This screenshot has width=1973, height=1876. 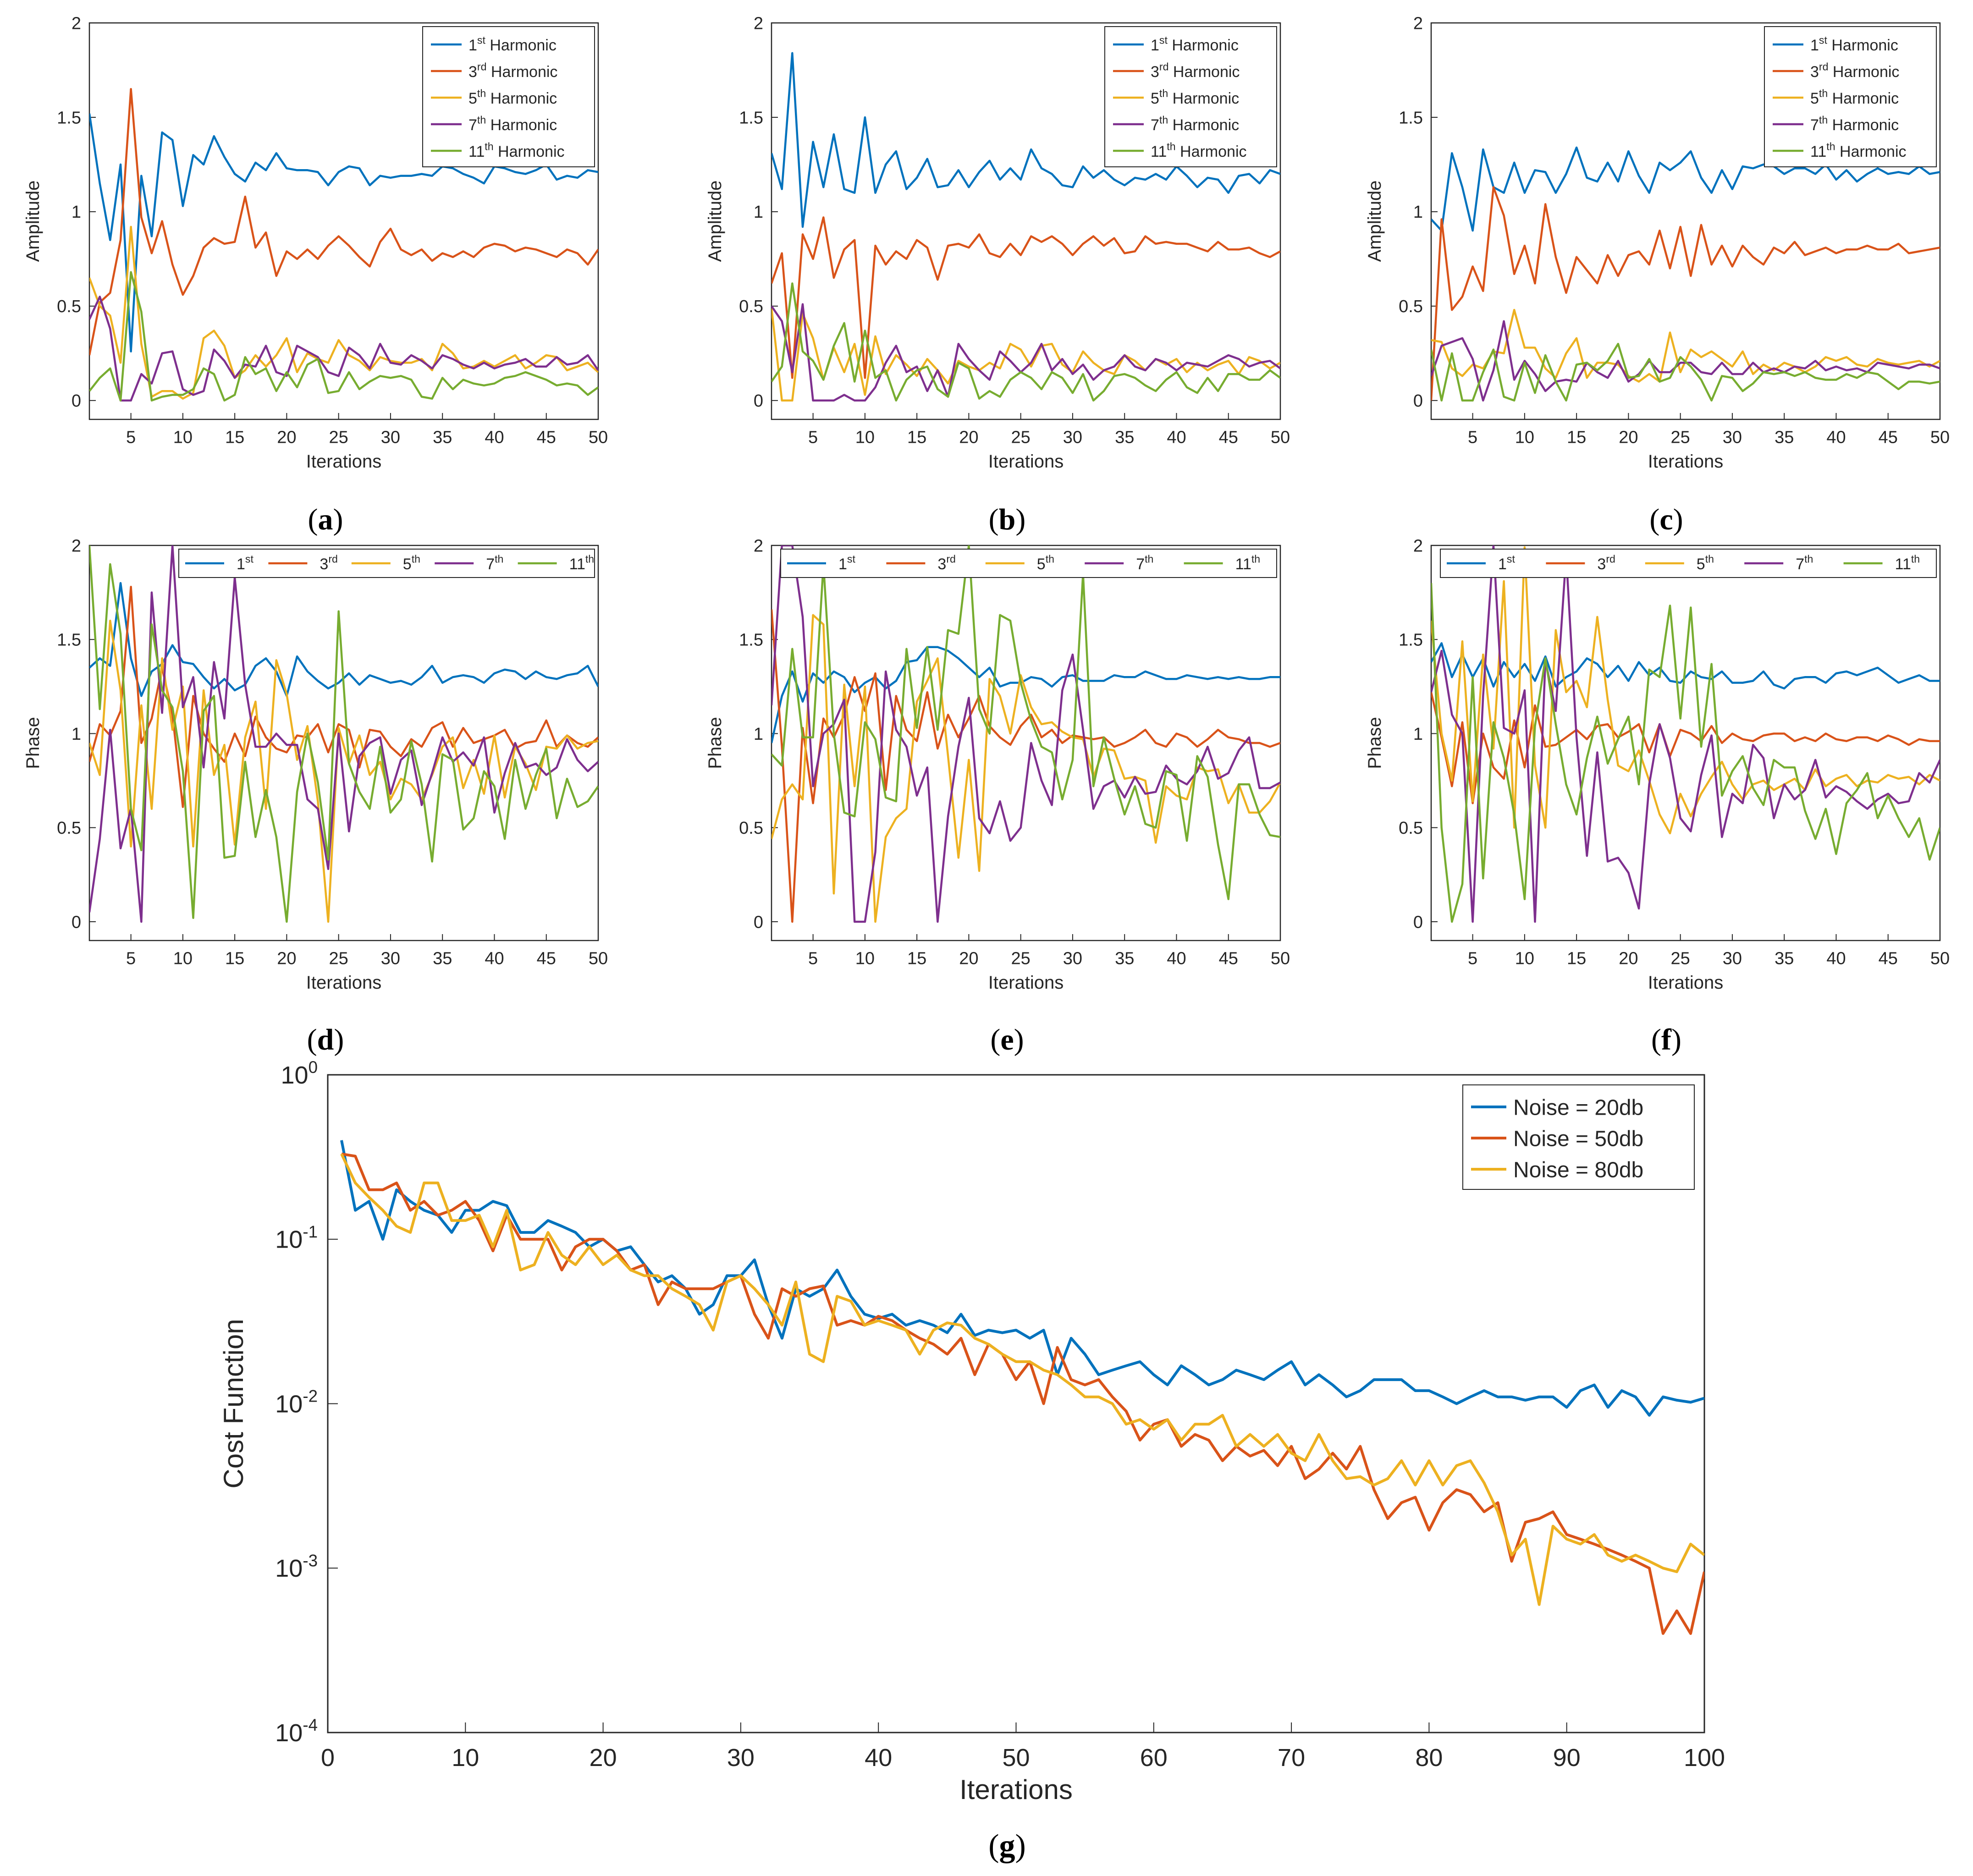 What do you see at coordinates (1021, 437) in the screenshot?
I see `x-tick-label-b: 25` at bounding box center [1021, 437].